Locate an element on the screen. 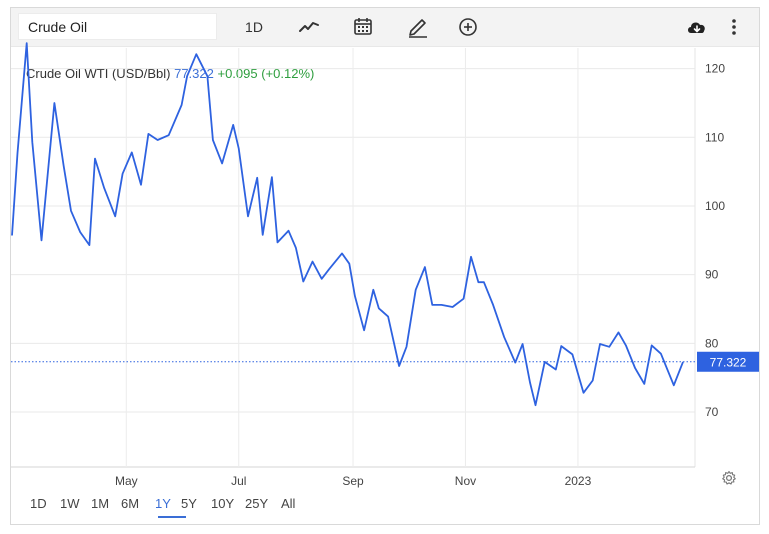 This screenshot has width=769, height=534. price-change: +0.095 (+0.12%) is located at coordinates (266, 73).